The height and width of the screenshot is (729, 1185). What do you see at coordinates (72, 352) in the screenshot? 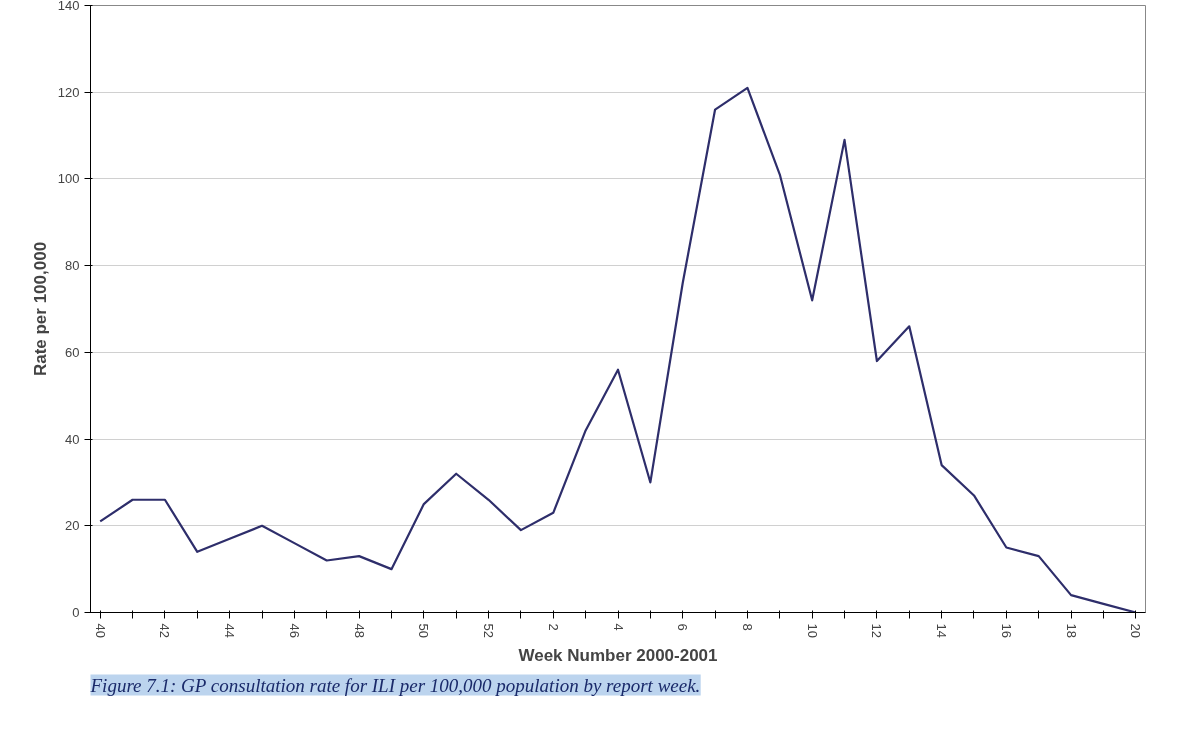
I see `y-tick-label: 60` at bounding box center [72, 352].